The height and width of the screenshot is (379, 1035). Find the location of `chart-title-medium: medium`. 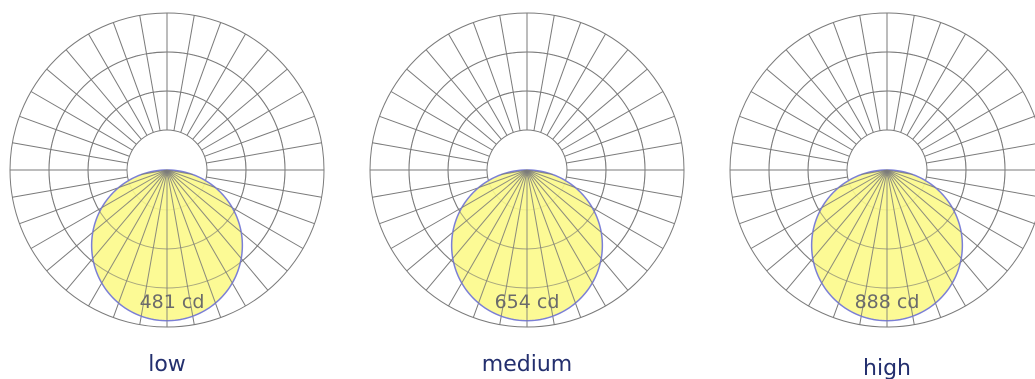

chart-title-medium: medium is located at coordinates (527, 364).